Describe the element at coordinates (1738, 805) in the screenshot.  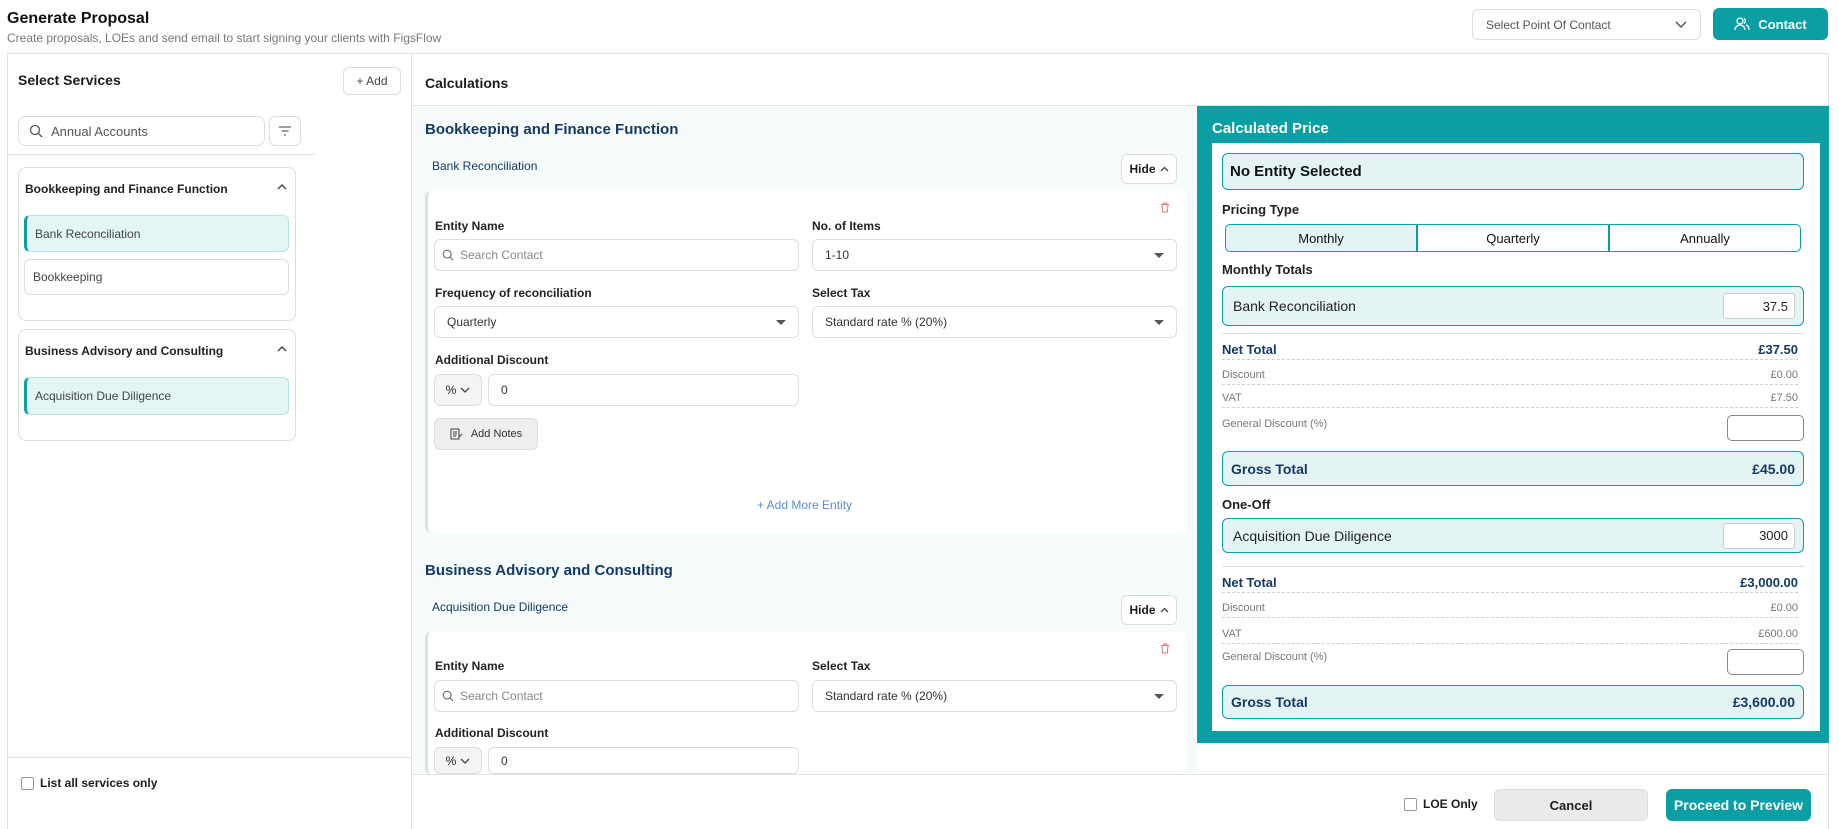
I see `proceed-to-preview-button: Proceed to Preview` at that location.